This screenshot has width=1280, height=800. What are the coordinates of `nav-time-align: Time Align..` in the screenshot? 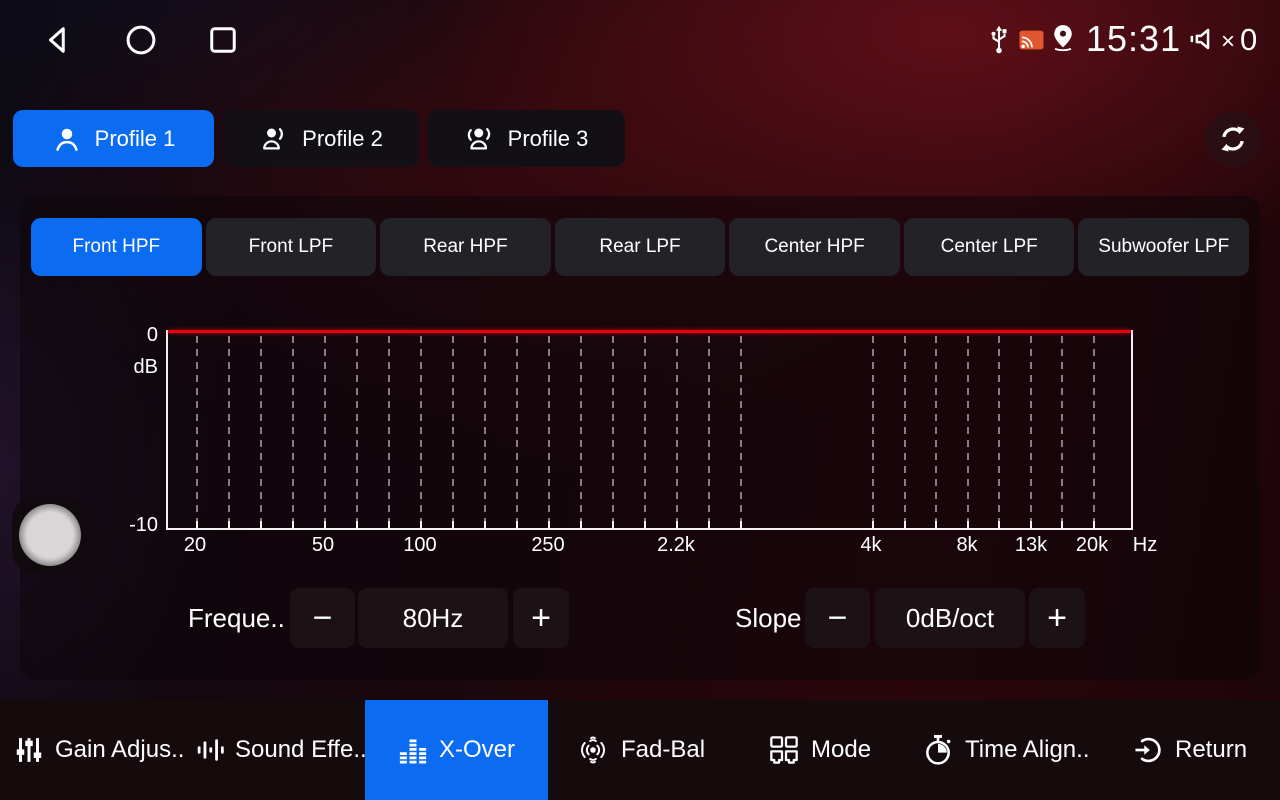 It's located at (1006, 750).